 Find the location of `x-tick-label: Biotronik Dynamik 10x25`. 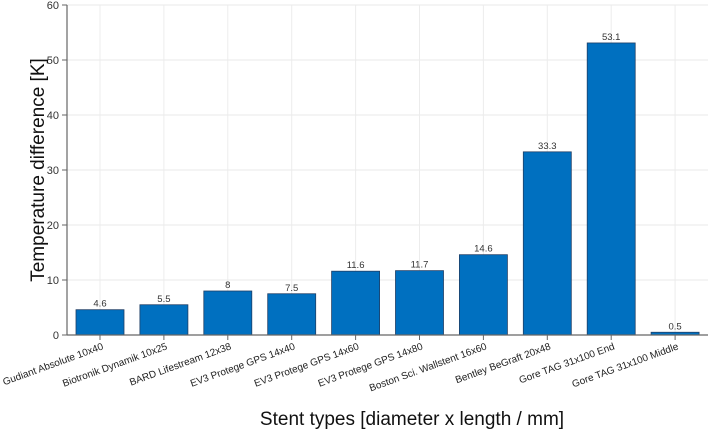

x-tick-label: Biotronik Dynamik 10x25 is located at coordinates (115, 365).